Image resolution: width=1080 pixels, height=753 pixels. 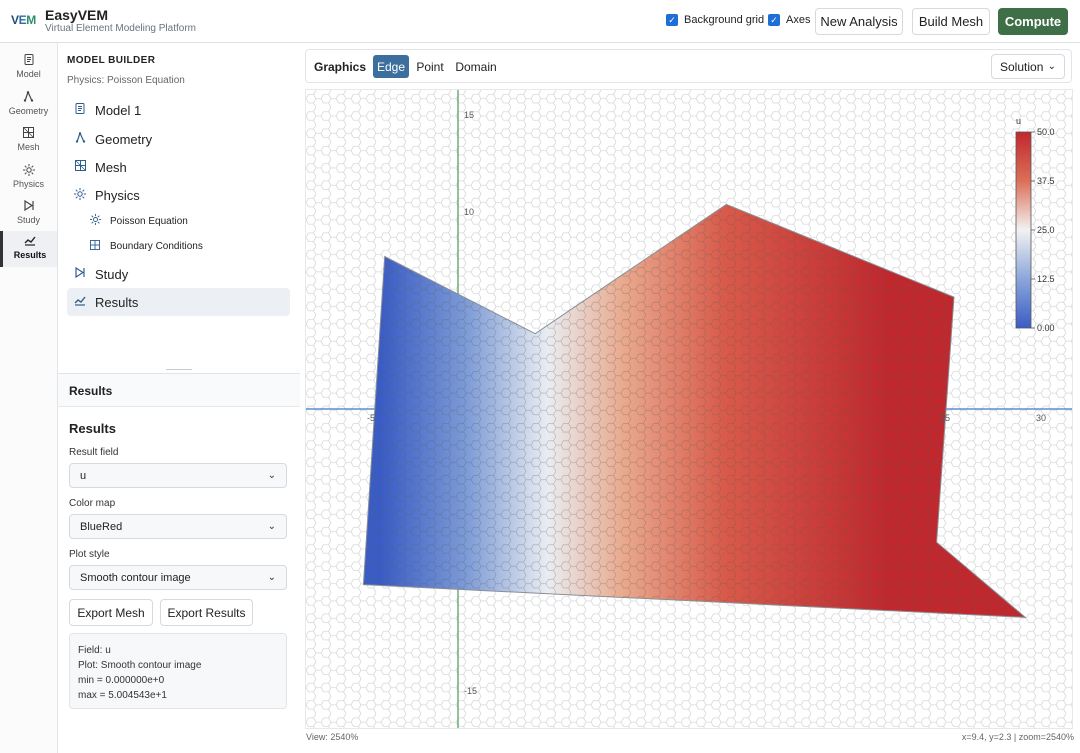 I want to click on graphics-toolbar: Graphics Edge Point Domain Solution ⌄, so click(x=688, y=66).